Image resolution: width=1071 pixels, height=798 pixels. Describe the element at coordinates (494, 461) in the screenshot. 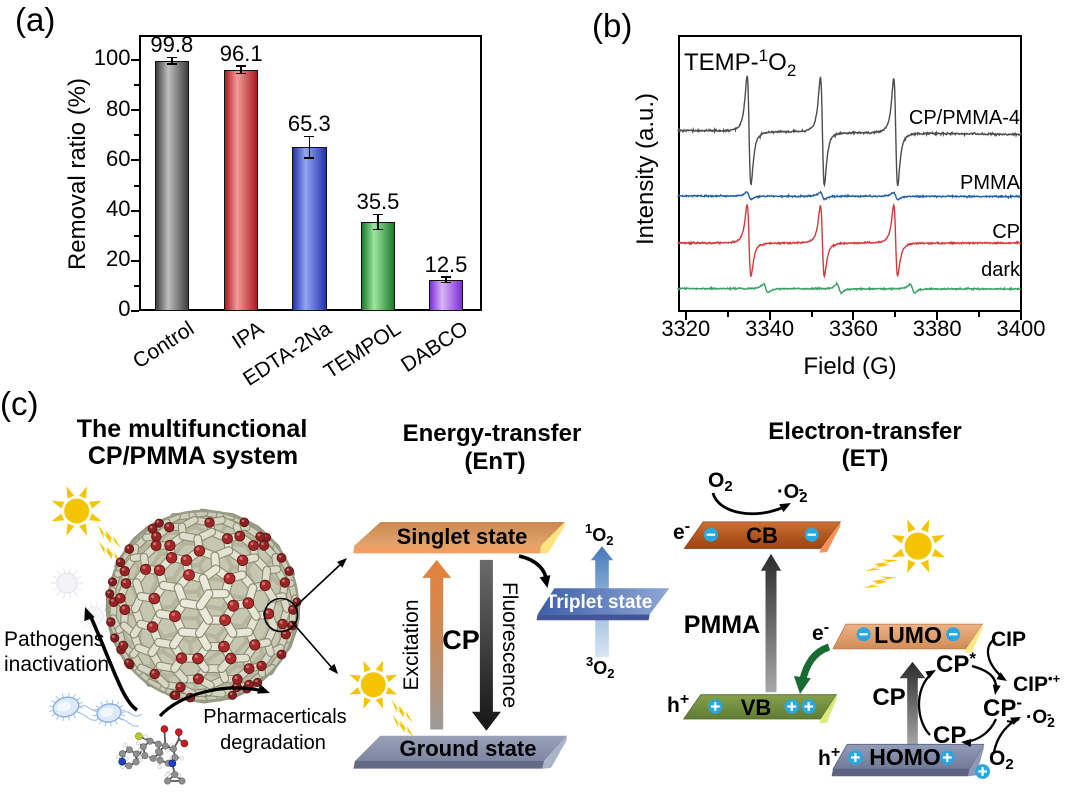

I see `svg-text: (EnT)` at that location.